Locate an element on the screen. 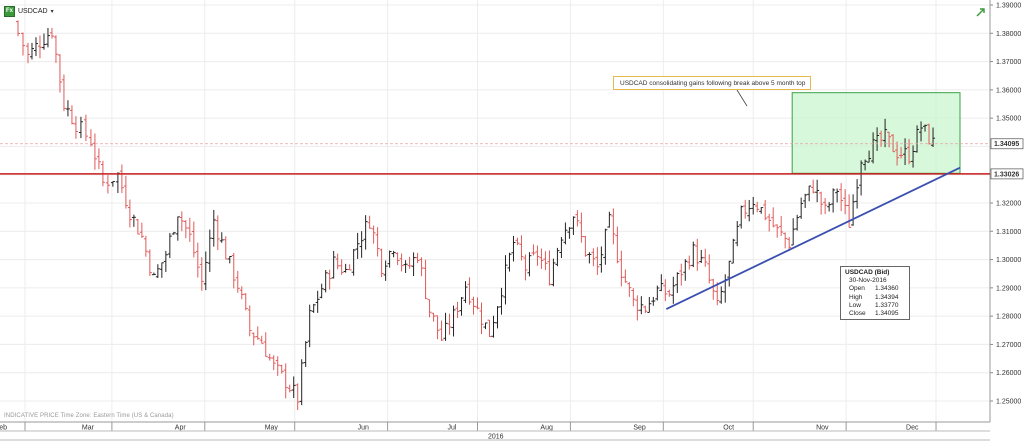  fx-icon: Fx is located at coordinates (9, 11).